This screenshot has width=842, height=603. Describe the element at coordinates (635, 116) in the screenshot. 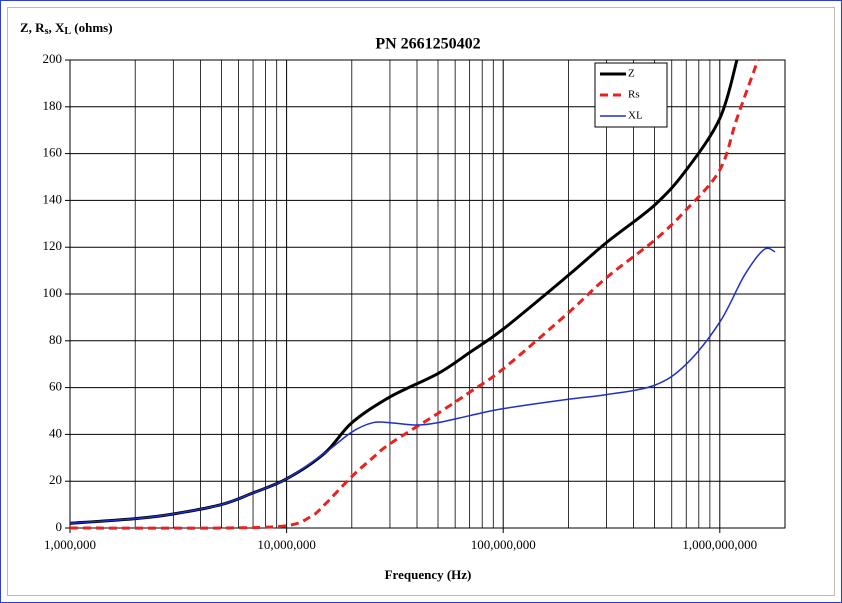

I see `legend-label: XL` at that location.